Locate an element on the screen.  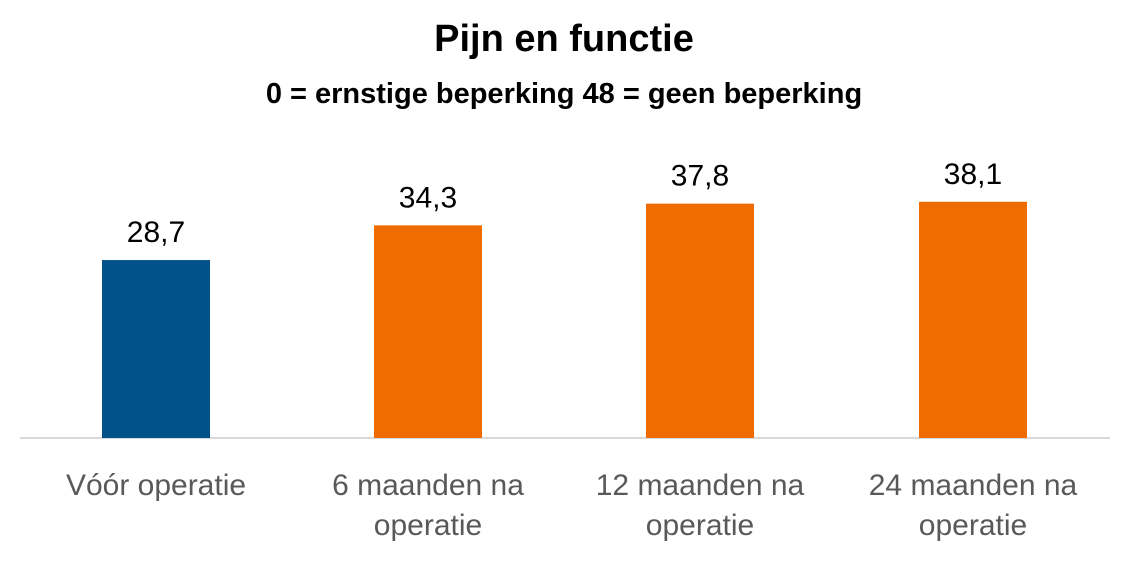
data-label-3: 37,8 is located at coordinates (700, 176).